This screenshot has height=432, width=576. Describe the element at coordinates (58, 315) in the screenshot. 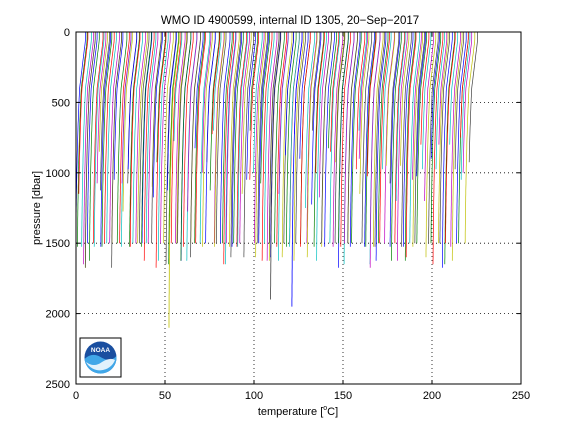

I see `y-tick-label: 2000` at that location.